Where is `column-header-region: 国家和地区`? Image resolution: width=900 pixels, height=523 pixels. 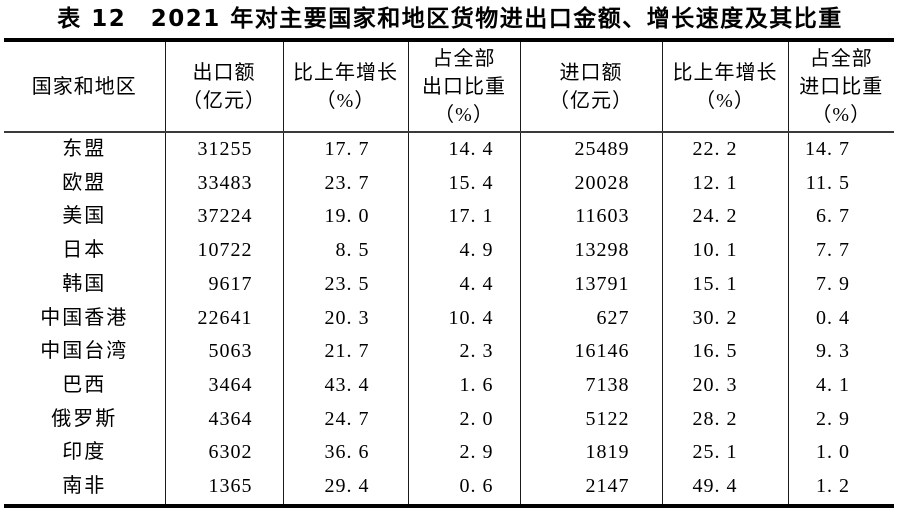
column-header-region: 国家和地区 is located at coordinates (84, 86).